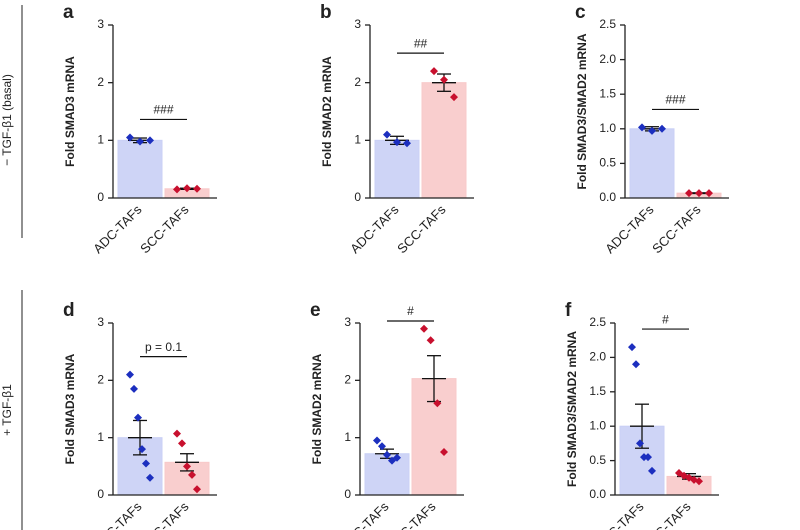 This screenshot has width=800, height=530. What do you see at coordinates (607, 93) in the screenshot?
I see `y-tick-label: 1.5` at bounding box center [607, 93].